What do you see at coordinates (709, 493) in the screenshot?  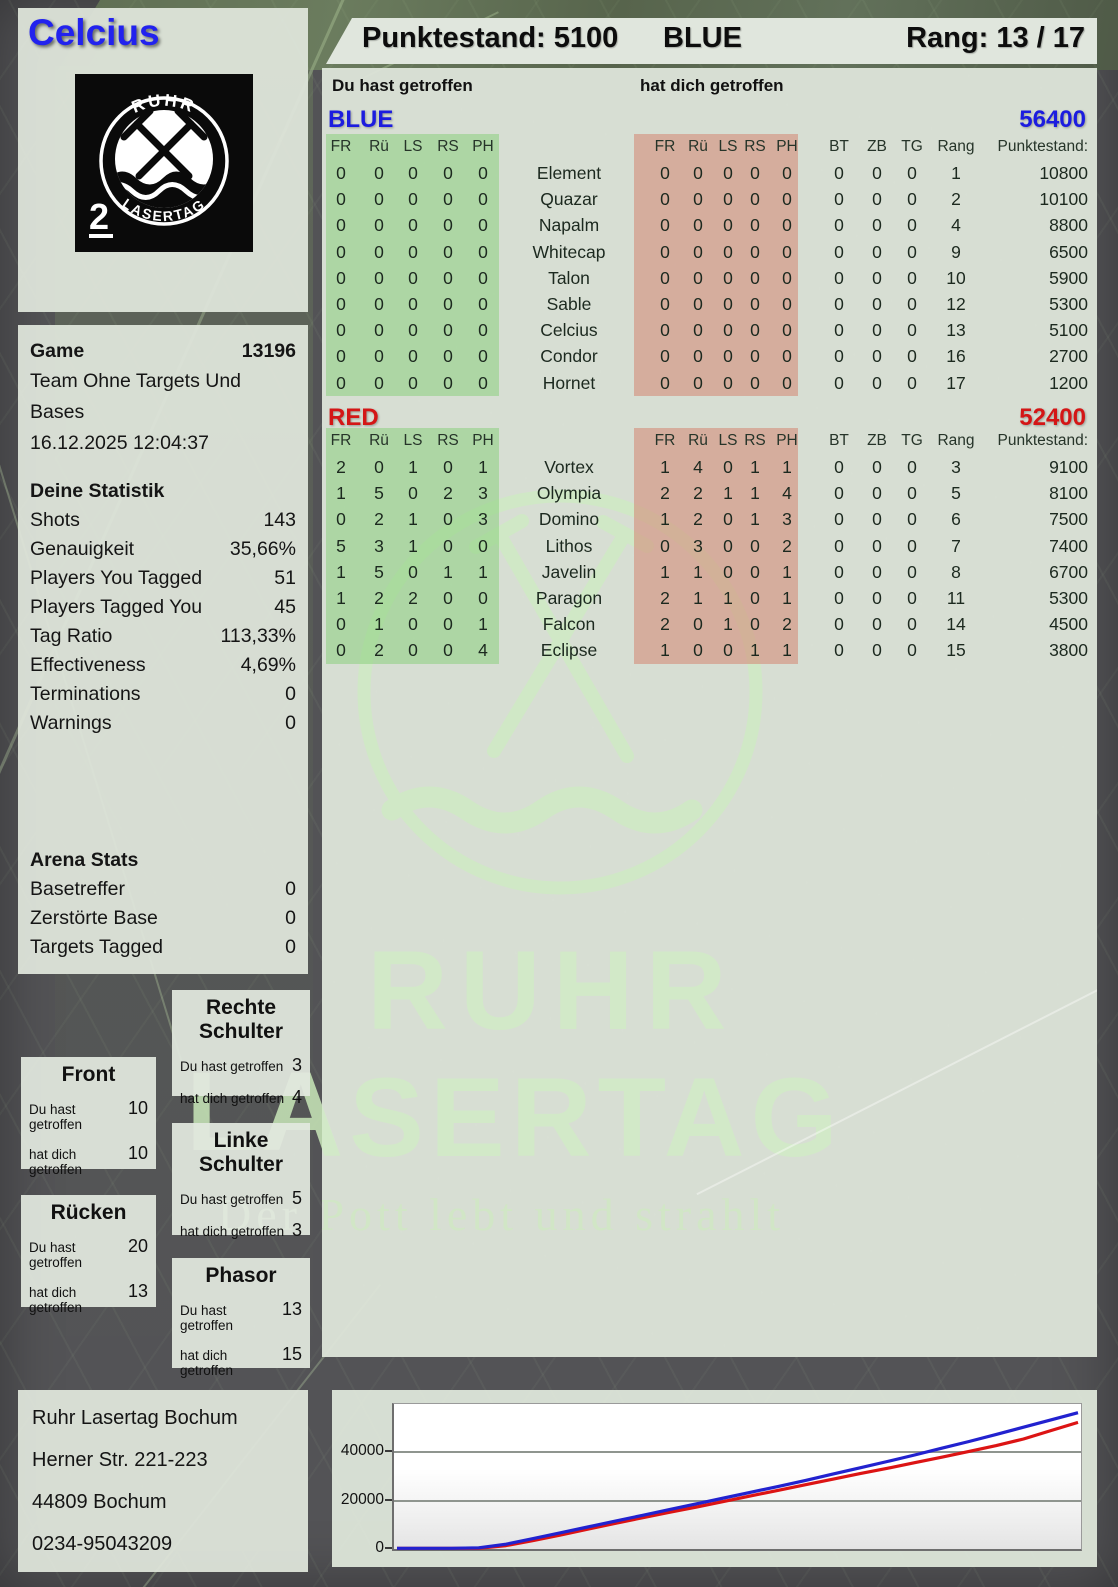 I see `table-row: 1 5 0 2 3 Olympia 2 2 1 1 4 0 0 0 5 8100` at bounding box center [709, 493].